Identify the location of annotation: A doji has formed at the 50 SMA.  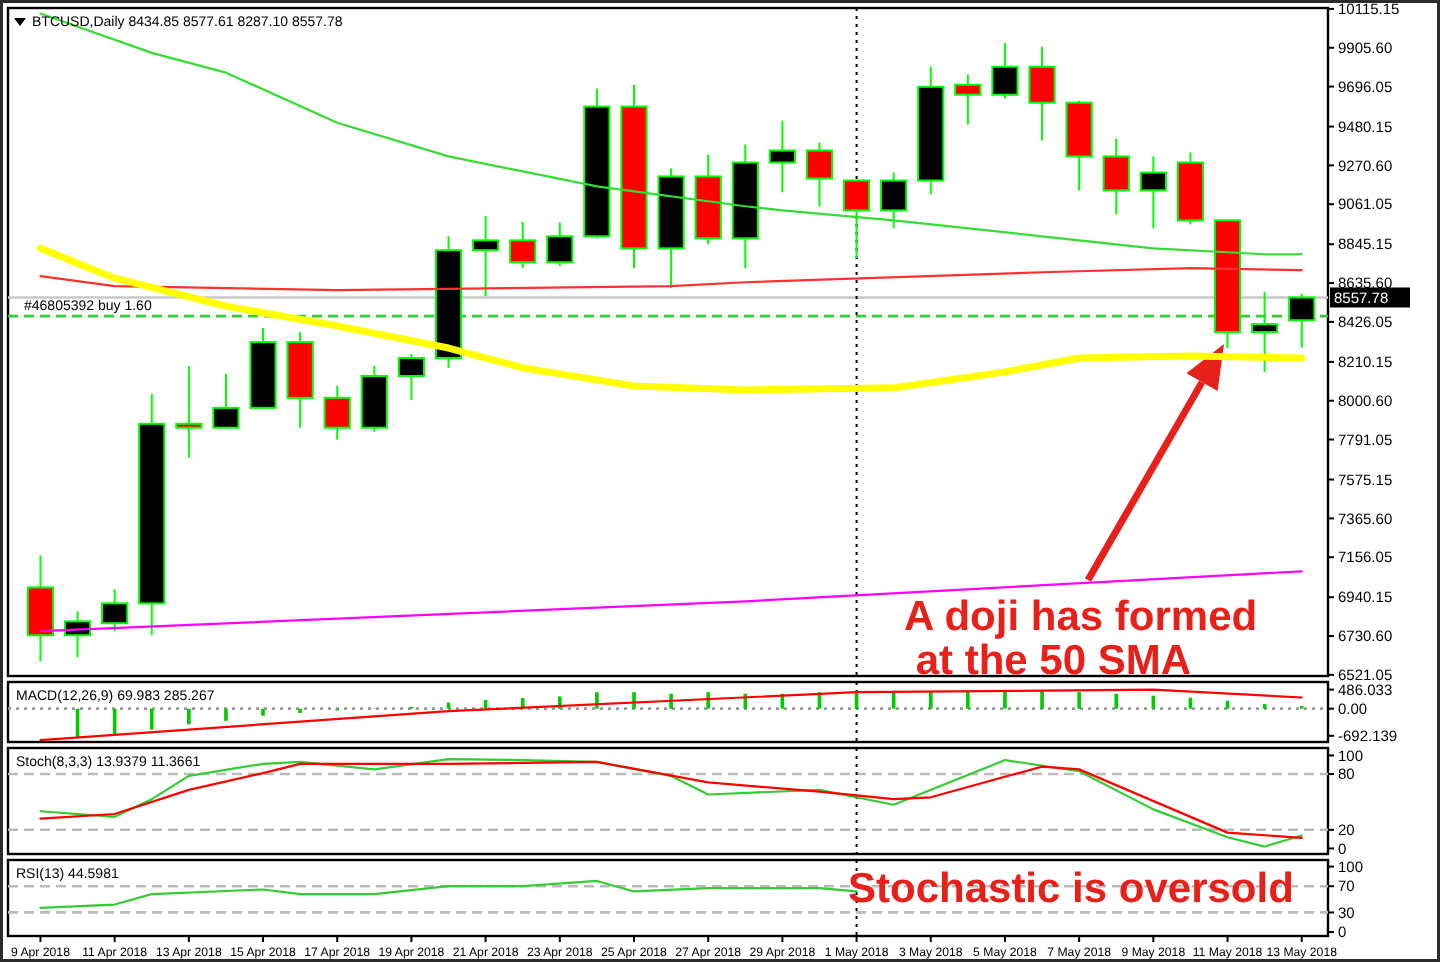
(1081, 639).